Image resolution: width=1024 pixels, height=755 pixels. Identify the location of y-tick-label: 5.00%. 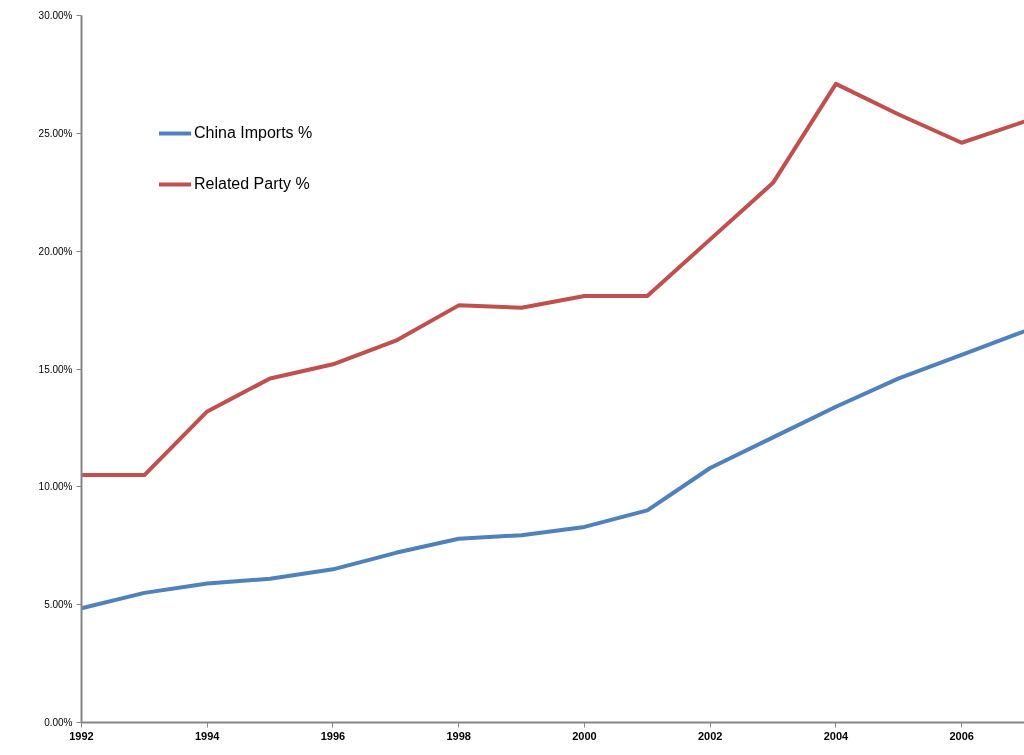
(58, 605).